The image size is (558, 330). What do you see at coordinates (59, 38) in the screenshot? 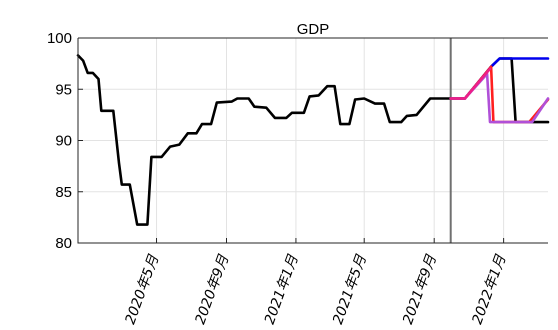
I see `y-tick-label: 100` at bounding box center [59, 38].